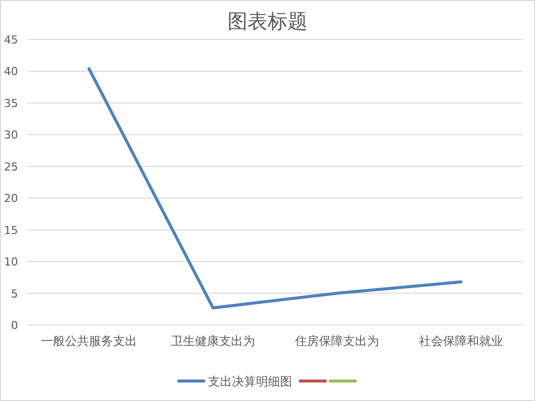 Image resolution: width=535 pixels, height=401 pixels. I want to click on y-tick-label: 30, so click(11, 135).